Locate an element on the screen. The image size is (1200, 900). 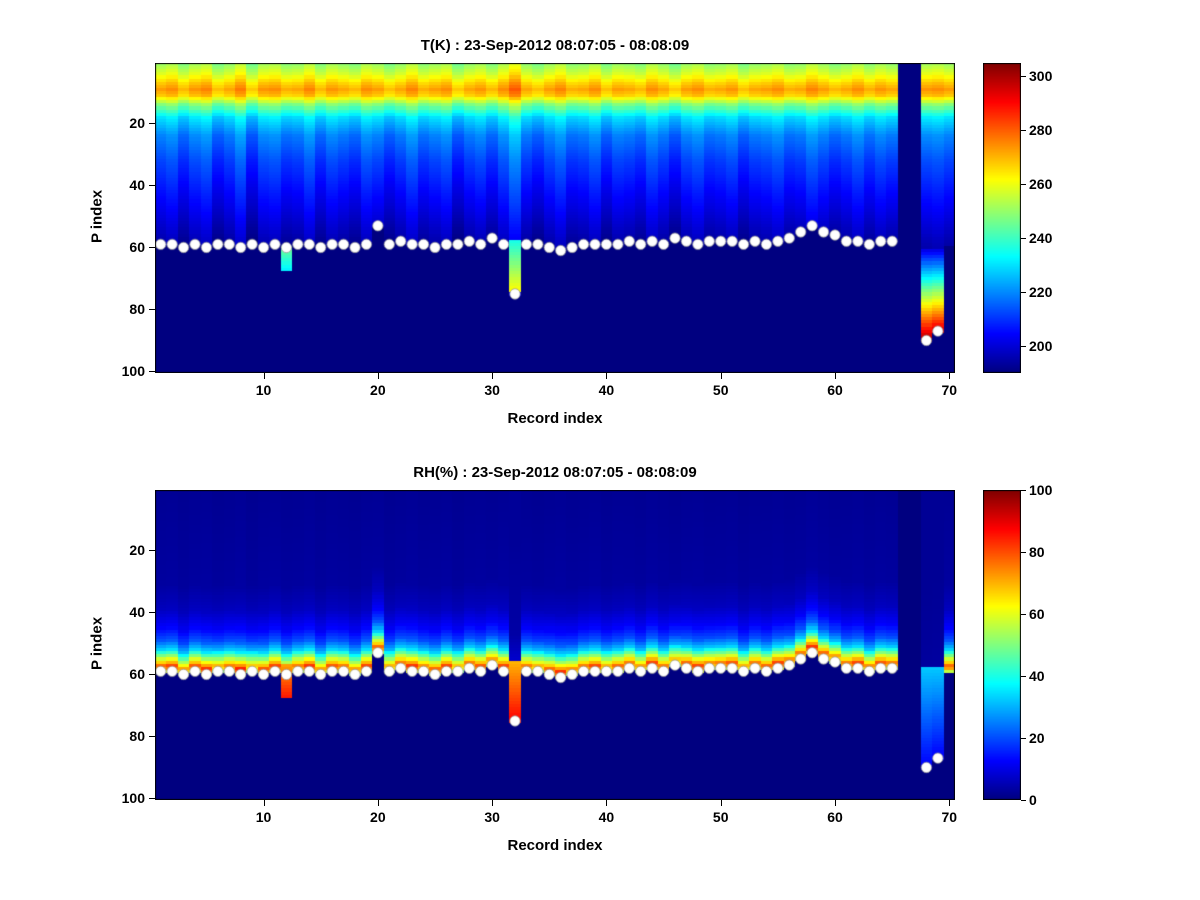
plot-t-title: T(K) : 23-Sep-2012 08:07:05 - 08:08:09 is located at coordinates (555, 45).